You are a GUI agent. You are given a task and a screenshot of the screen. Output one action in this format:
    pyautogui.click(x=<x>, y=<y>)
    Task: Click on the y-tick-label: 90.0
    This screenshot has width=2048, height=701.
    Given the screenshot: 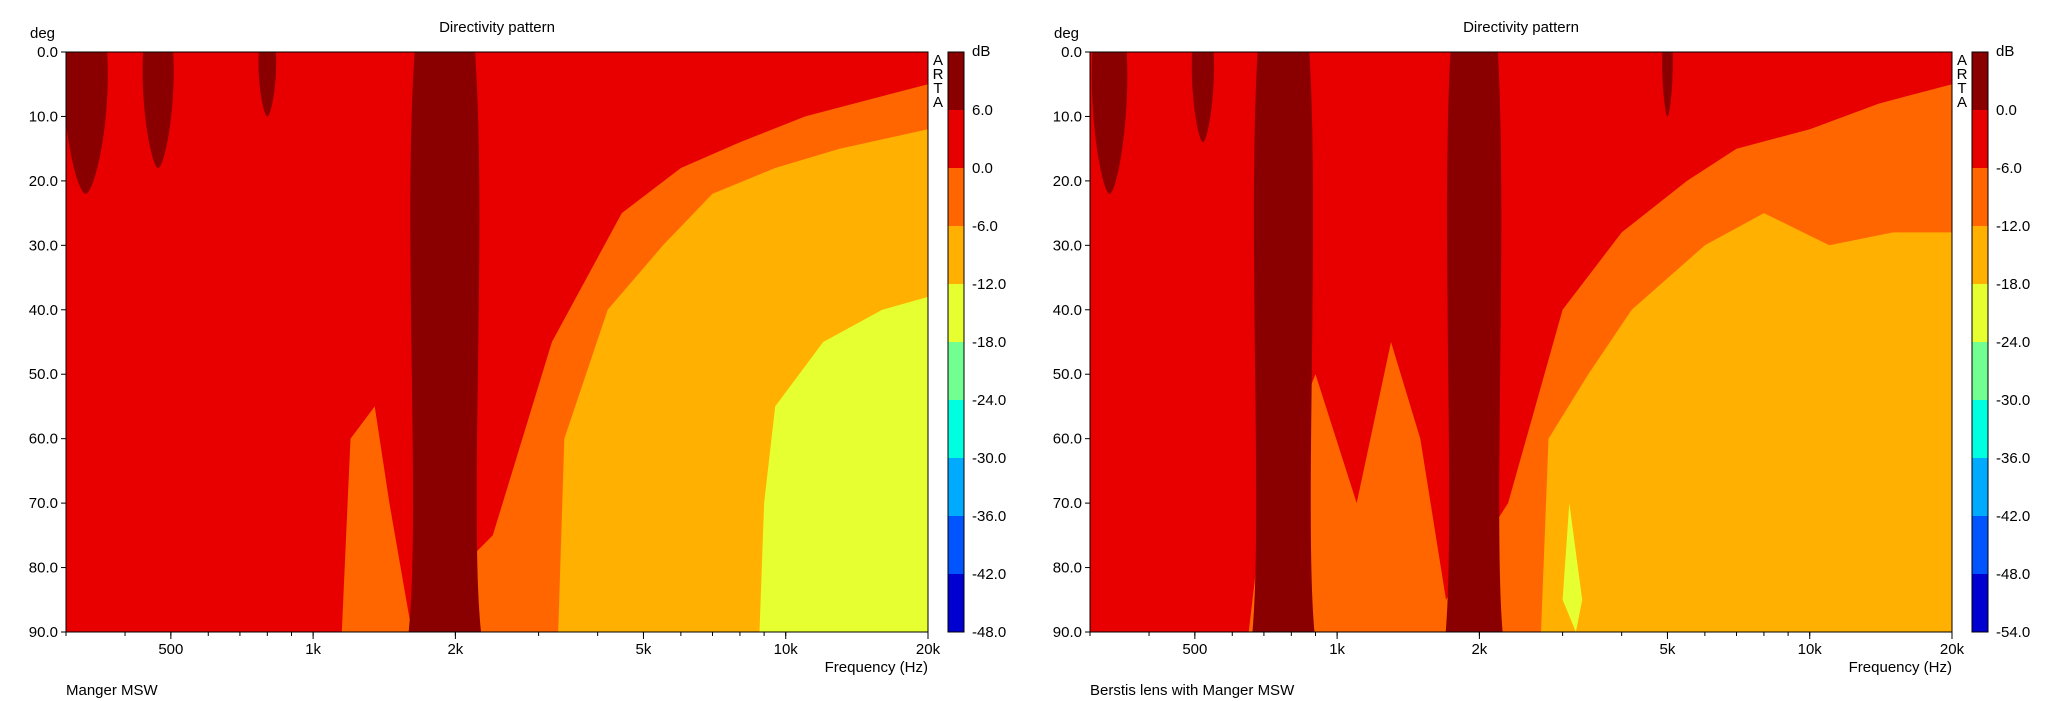 What is the action you would take?
    pyautogui.click(x=43, y=632)
    